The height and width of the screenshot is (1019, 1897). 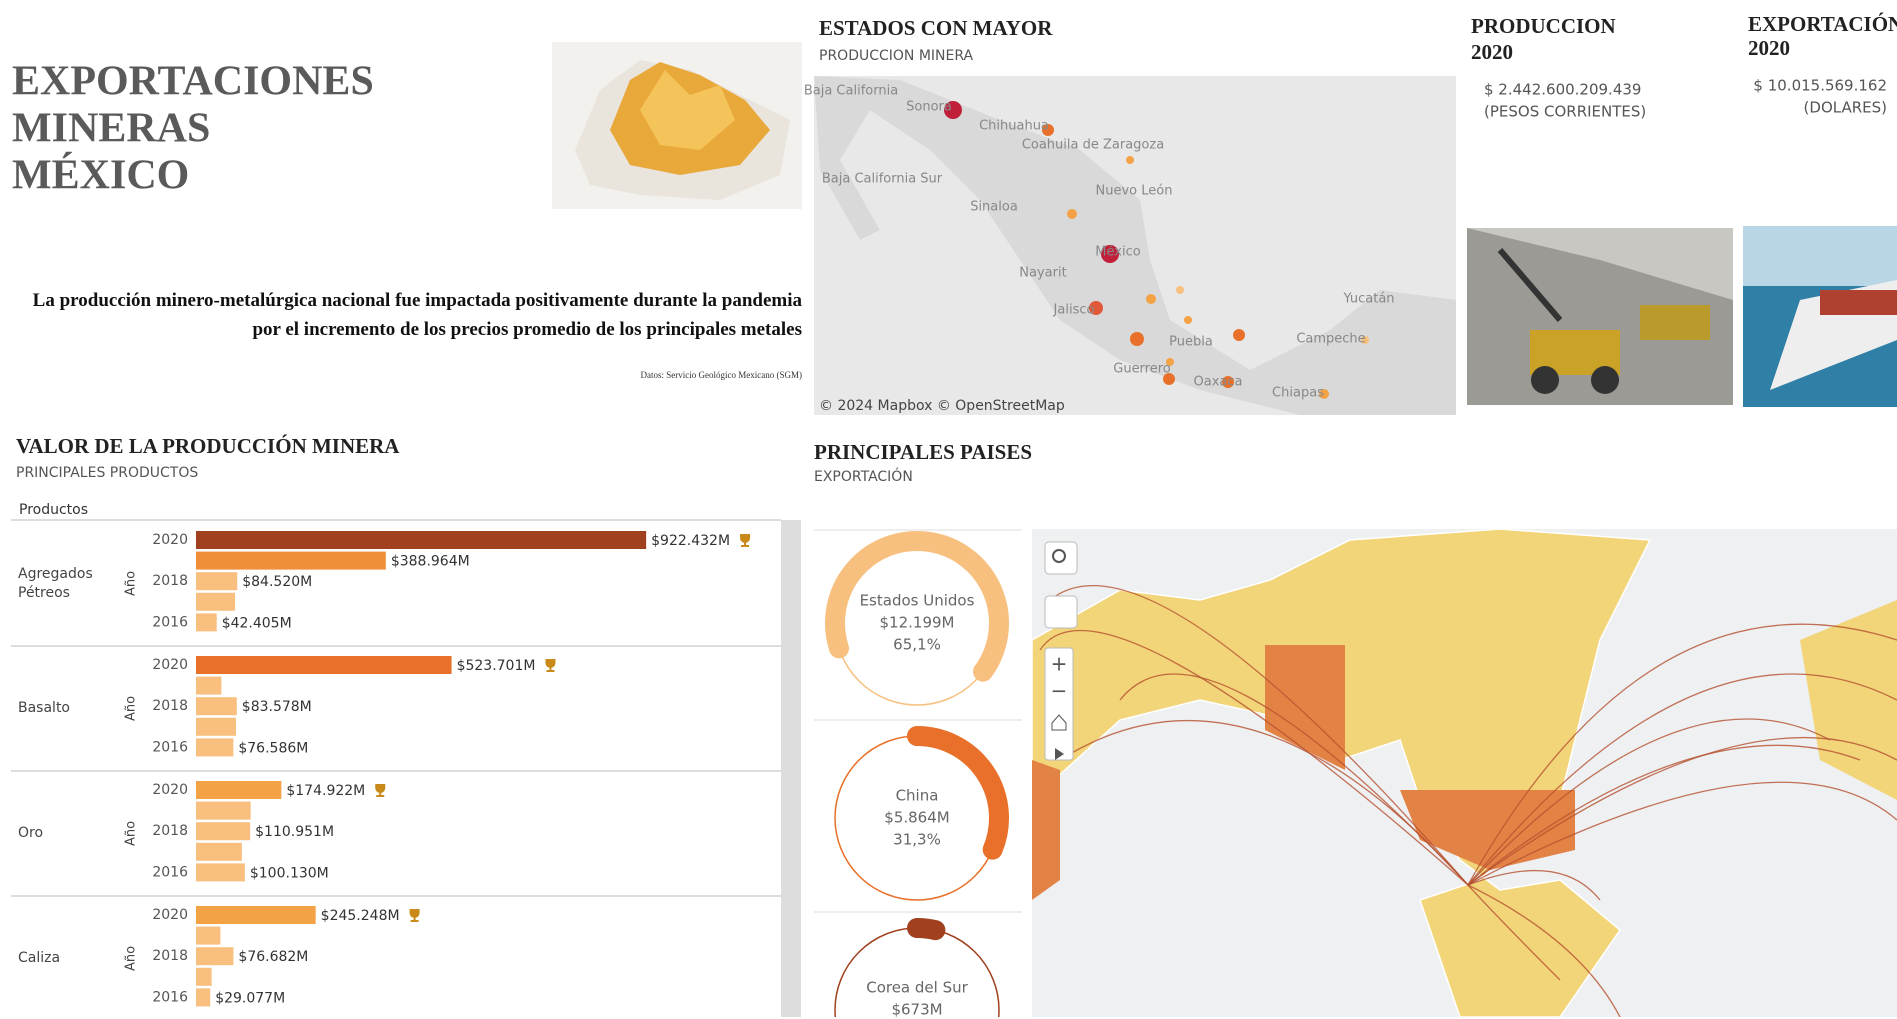 I want to click on map-controls: + −, so click(x=1061, y=651).